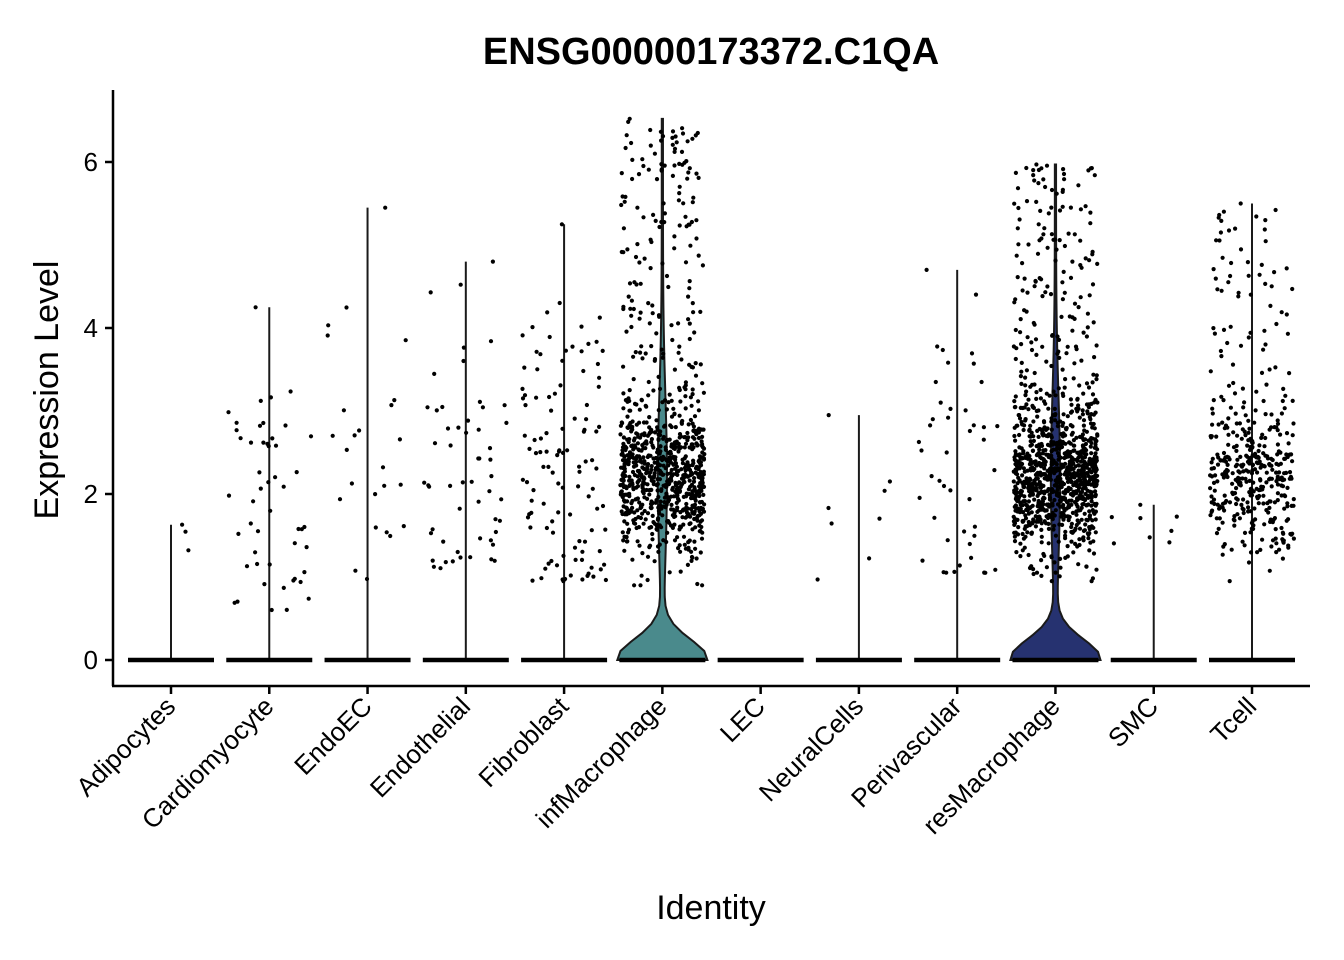 The image size is (1344, 960). Describe the element at coordinates (926, 269) in the screenshot. I see `data-point-perivascular` at that location.